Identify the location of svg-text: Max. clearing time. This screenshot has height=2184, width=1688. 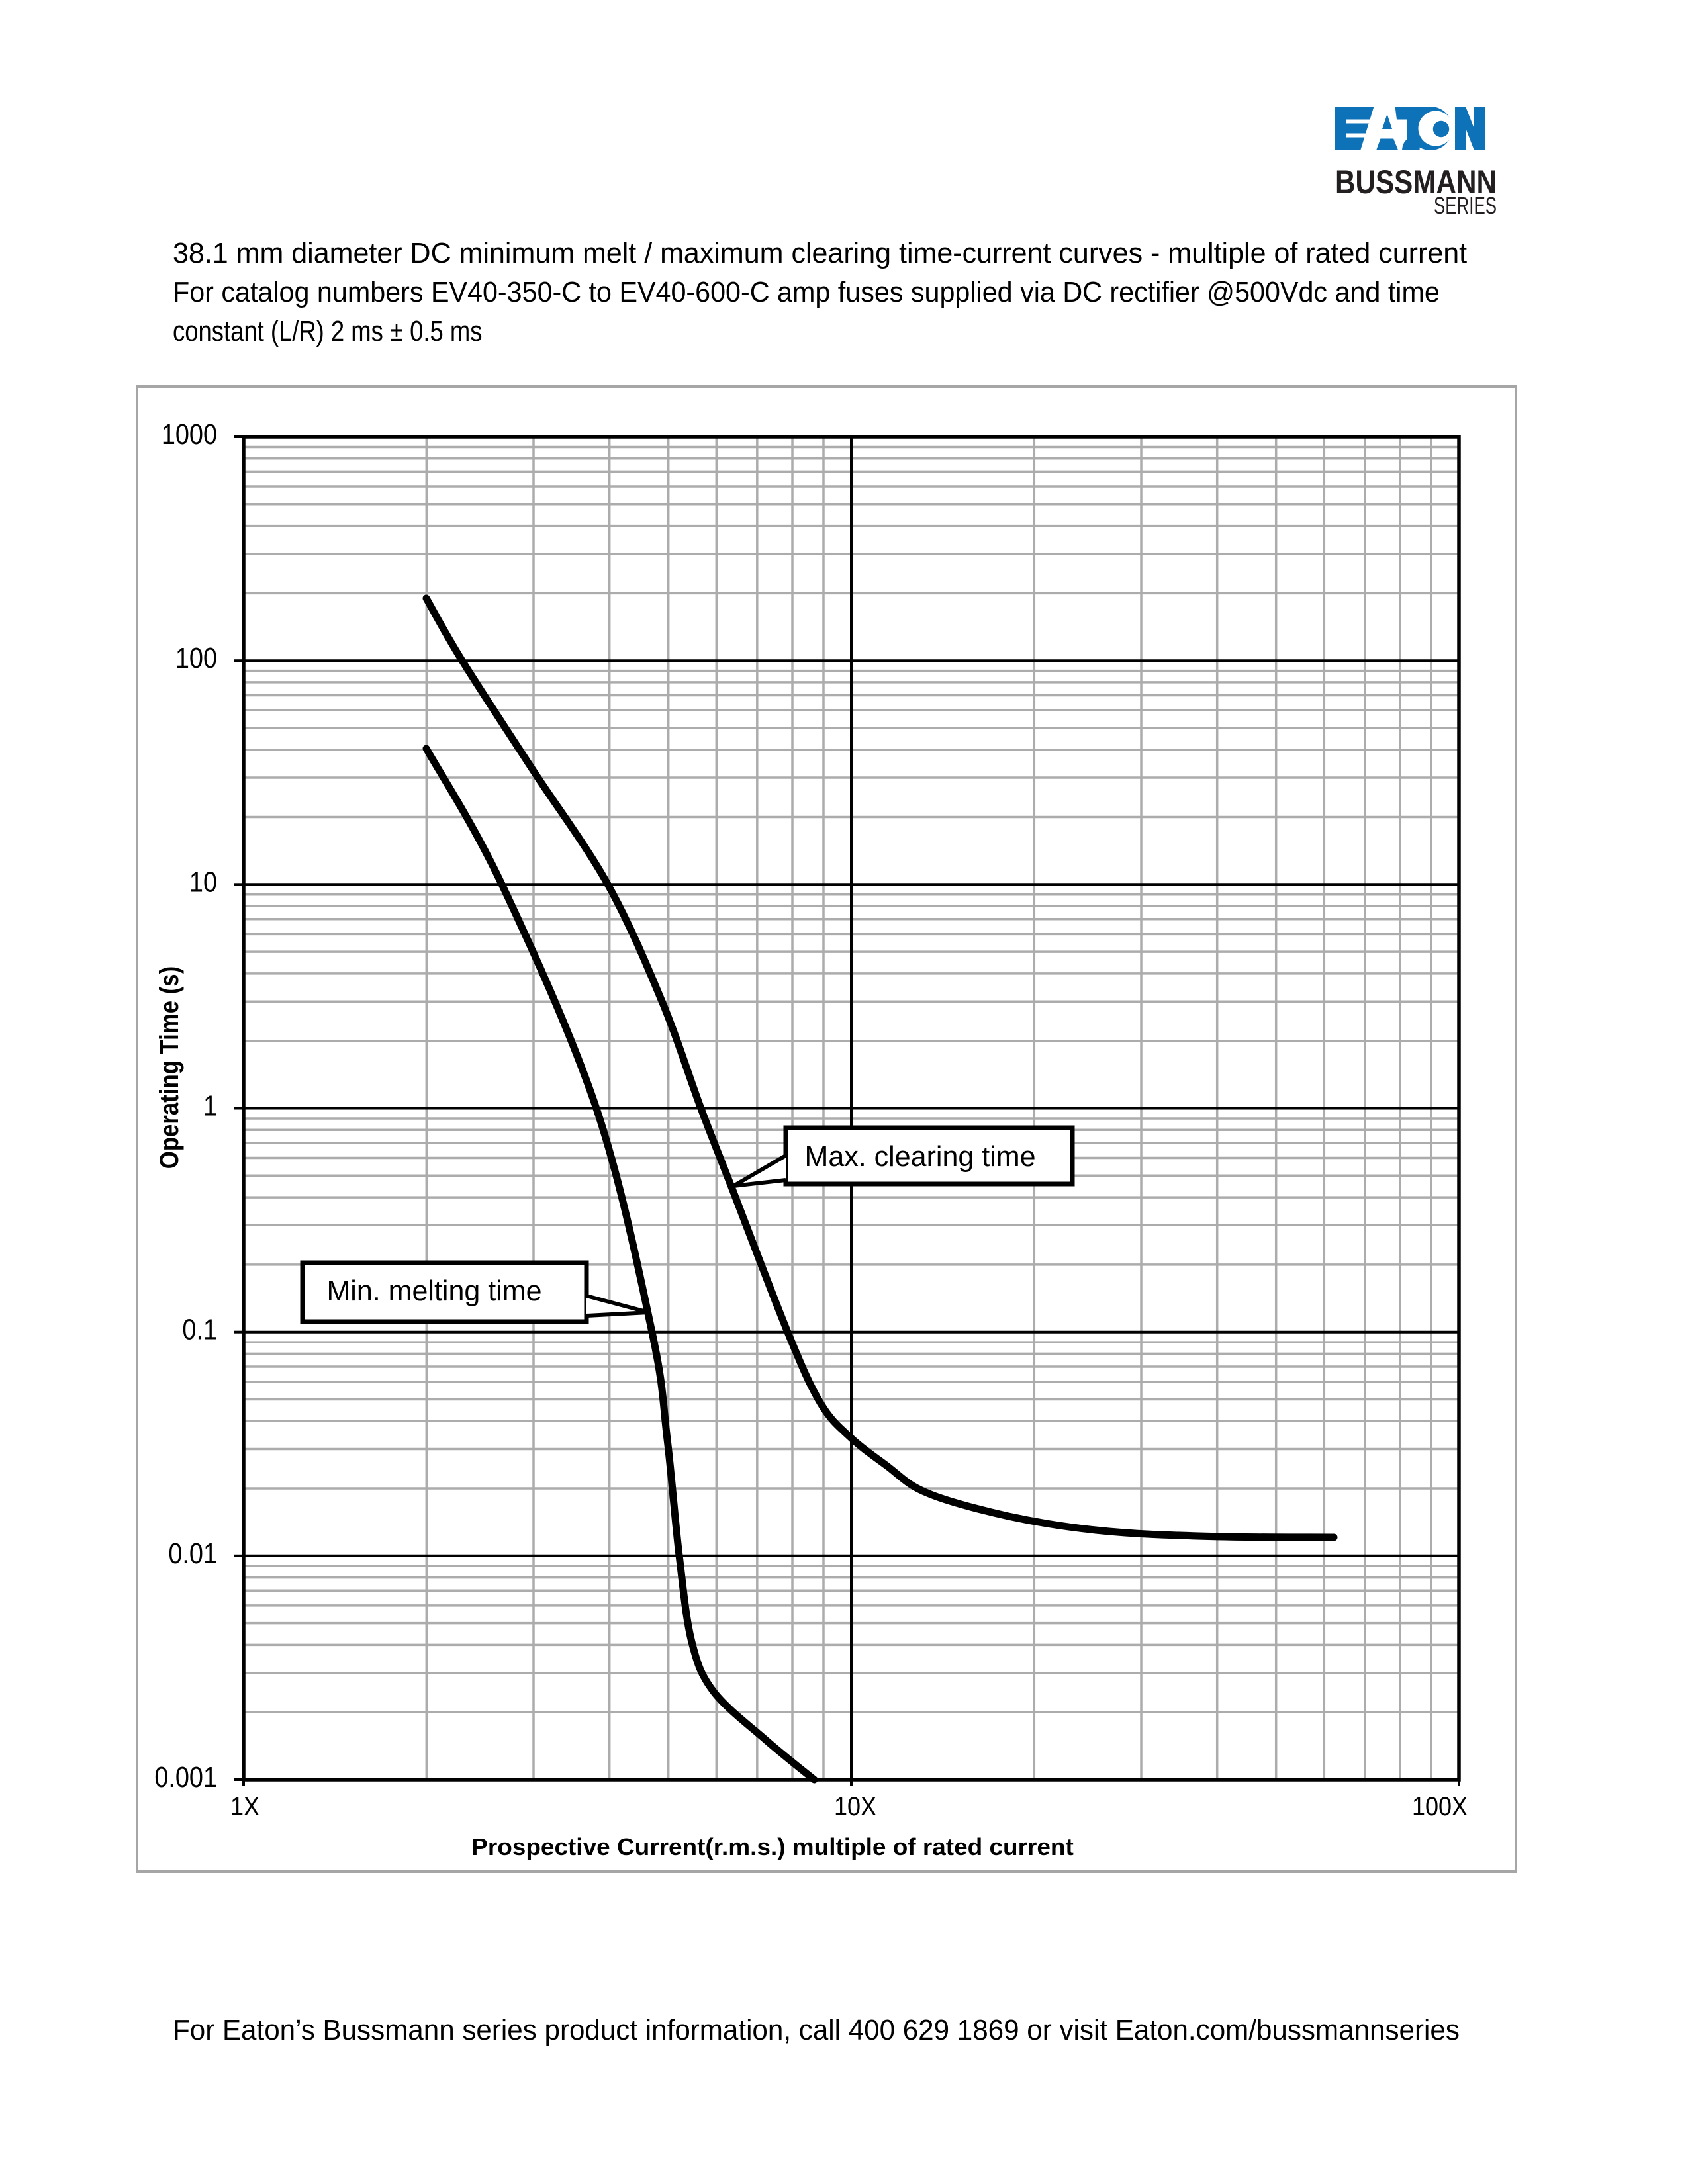
(919, 1157).